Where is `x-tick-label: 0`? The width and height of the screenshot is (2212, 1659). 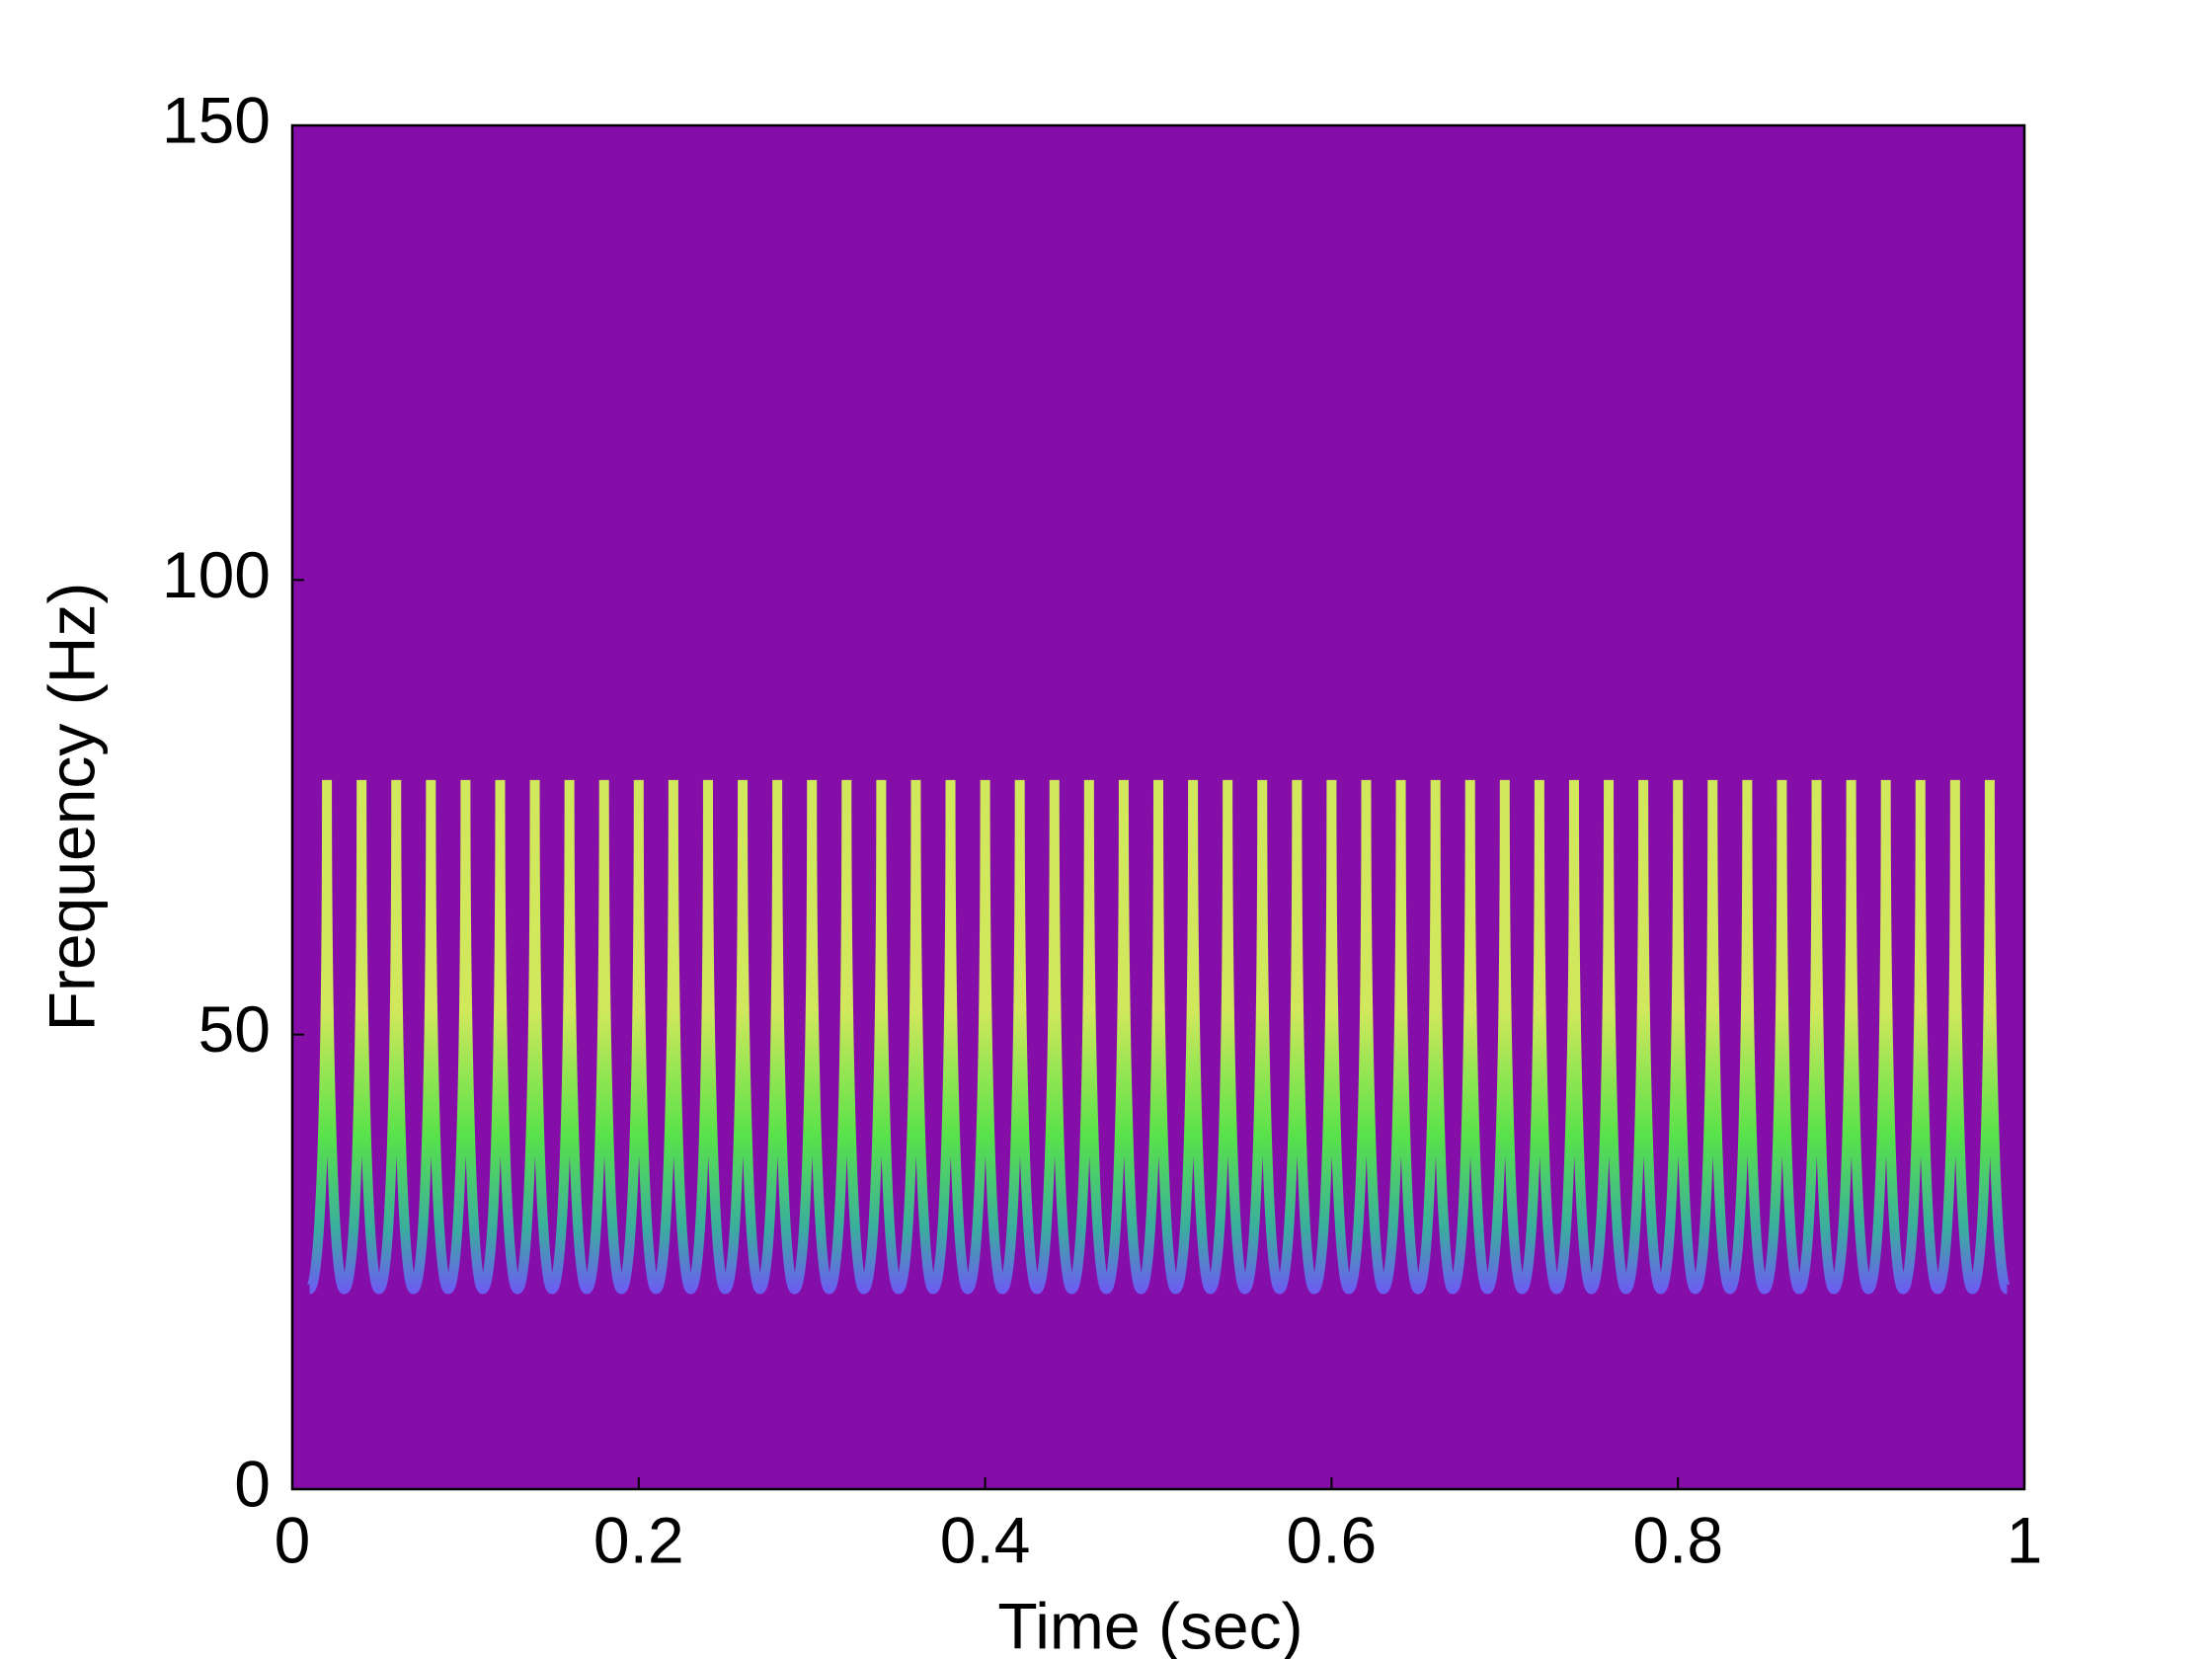 x-tick-label: 0 is located at coordinates (293, 1539).